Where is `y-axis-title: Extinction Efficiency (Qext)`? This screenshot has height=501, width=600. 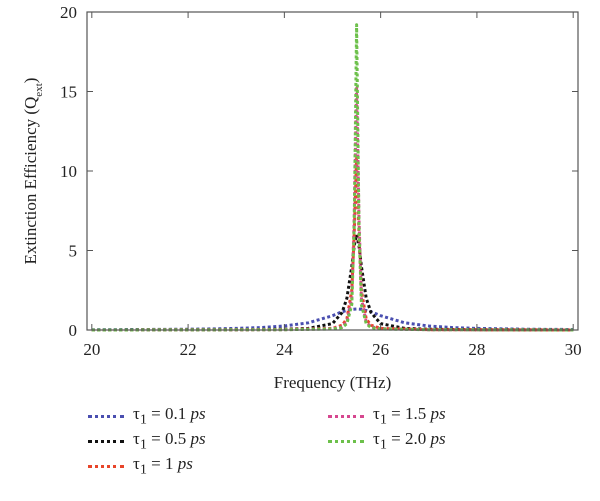
y-axis-title: Extinction Efficiency (Qext) is located at coordinates (33, 171).